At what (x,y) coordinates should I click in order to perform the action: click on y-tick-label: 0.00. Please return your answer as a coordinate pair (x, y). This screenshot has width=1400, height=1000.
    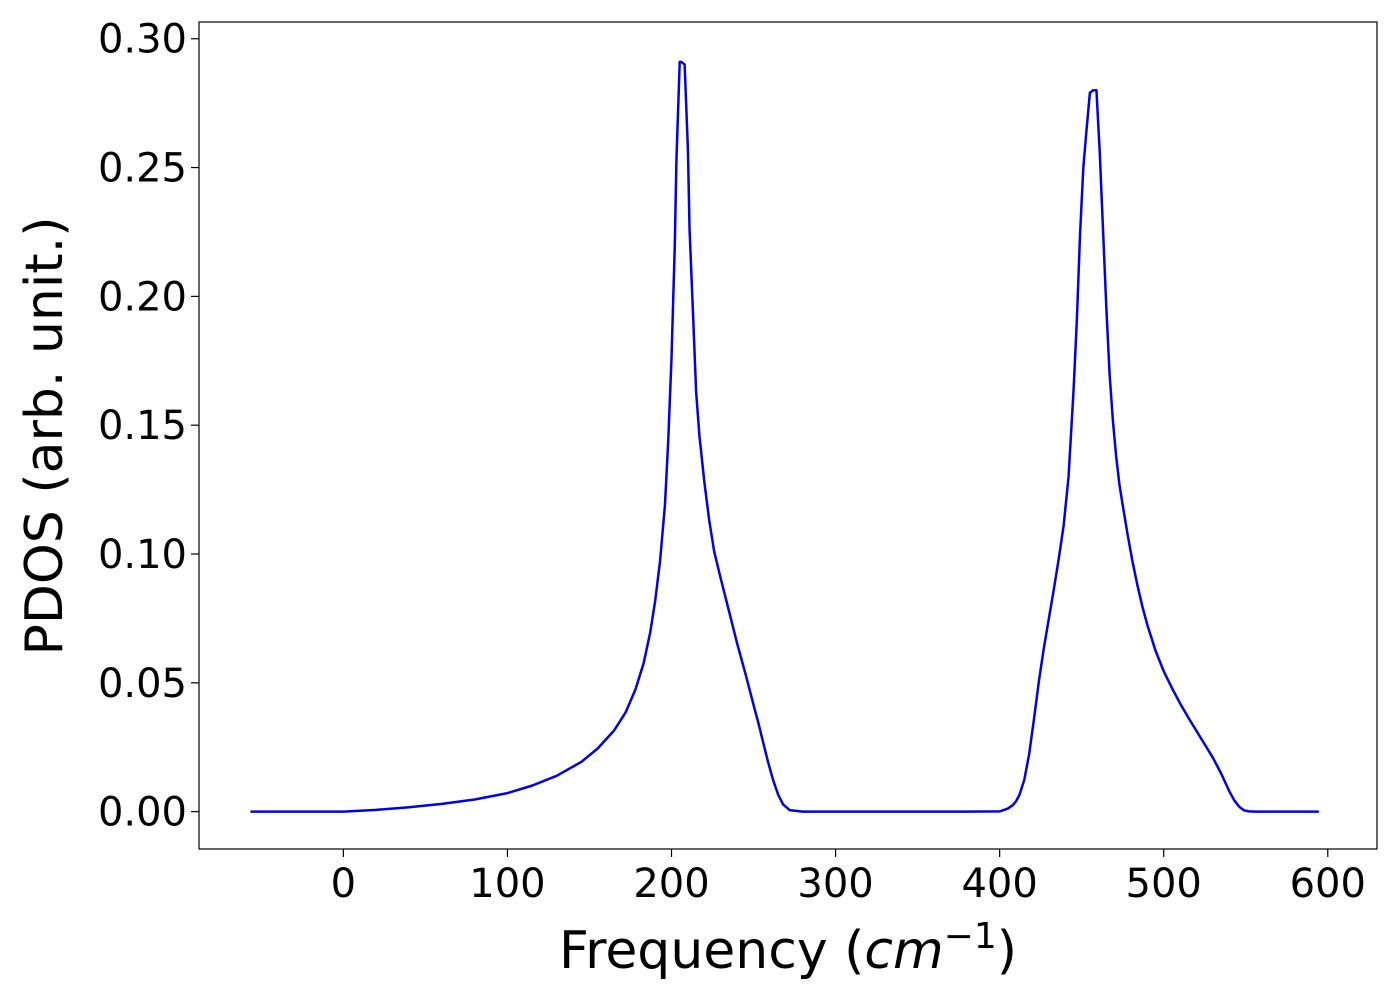
    Looking at the image, I should click on (142, 813).